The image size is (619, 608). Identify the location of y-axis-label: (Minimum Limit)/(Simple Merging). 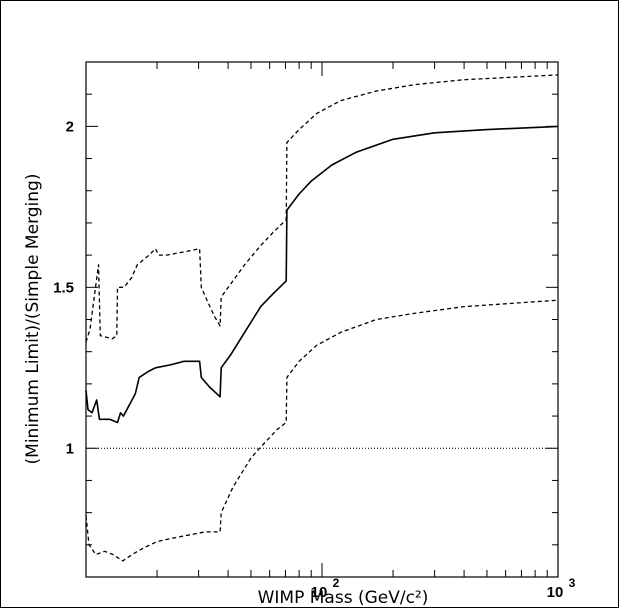
(33, 319).